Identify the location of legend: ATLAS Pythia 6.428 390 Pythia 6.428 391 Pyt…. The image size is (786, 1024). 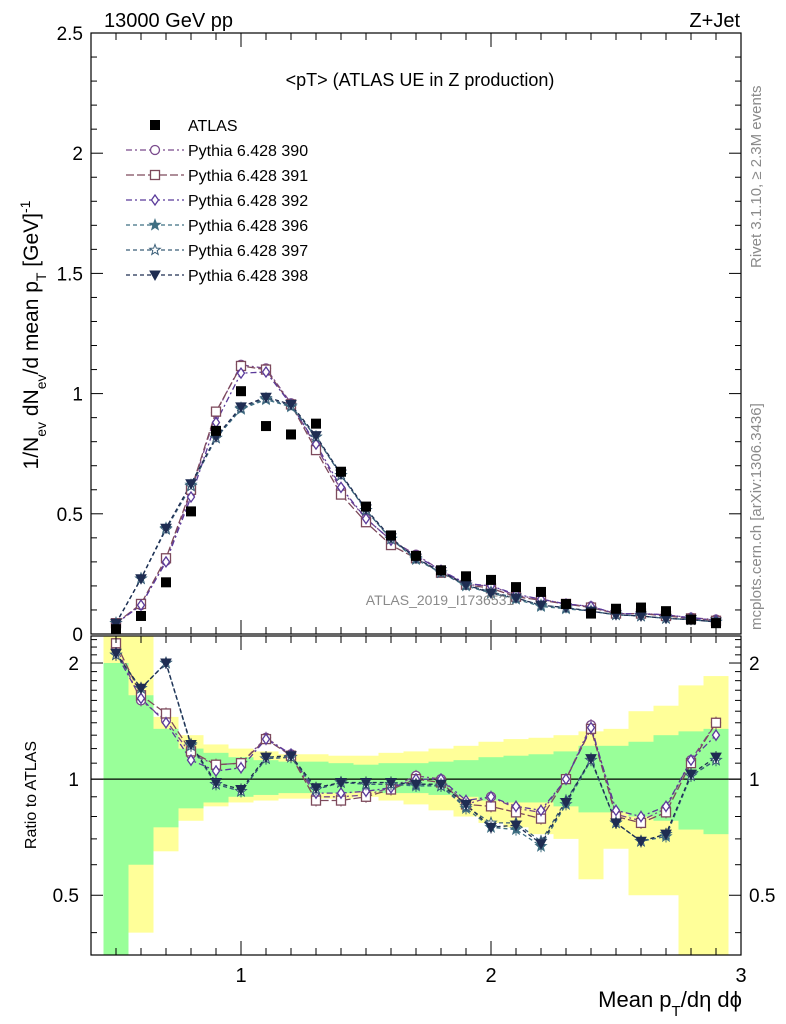
(217, 201).